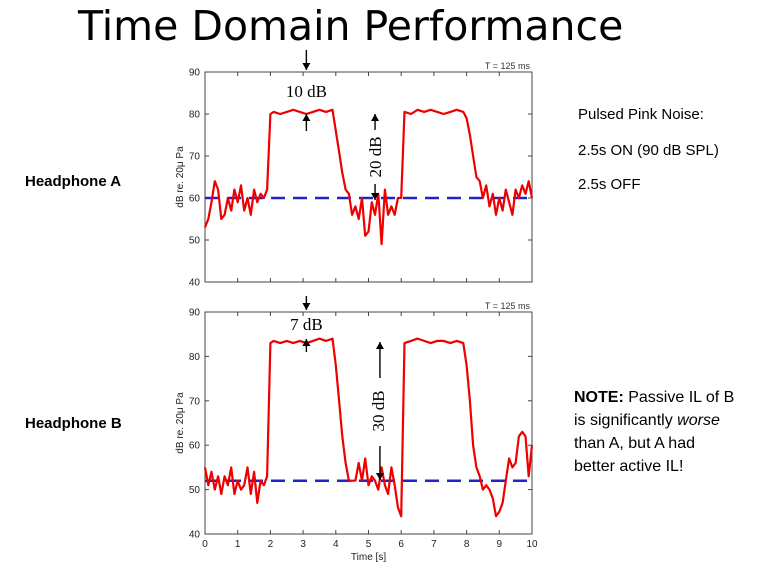 This screenshot has height=570, width=765. Describe the element at coordinates (180, 177) in the screenshot. I see `chart-a-y-axis-label: dB re. 20μ Pa` at that location.